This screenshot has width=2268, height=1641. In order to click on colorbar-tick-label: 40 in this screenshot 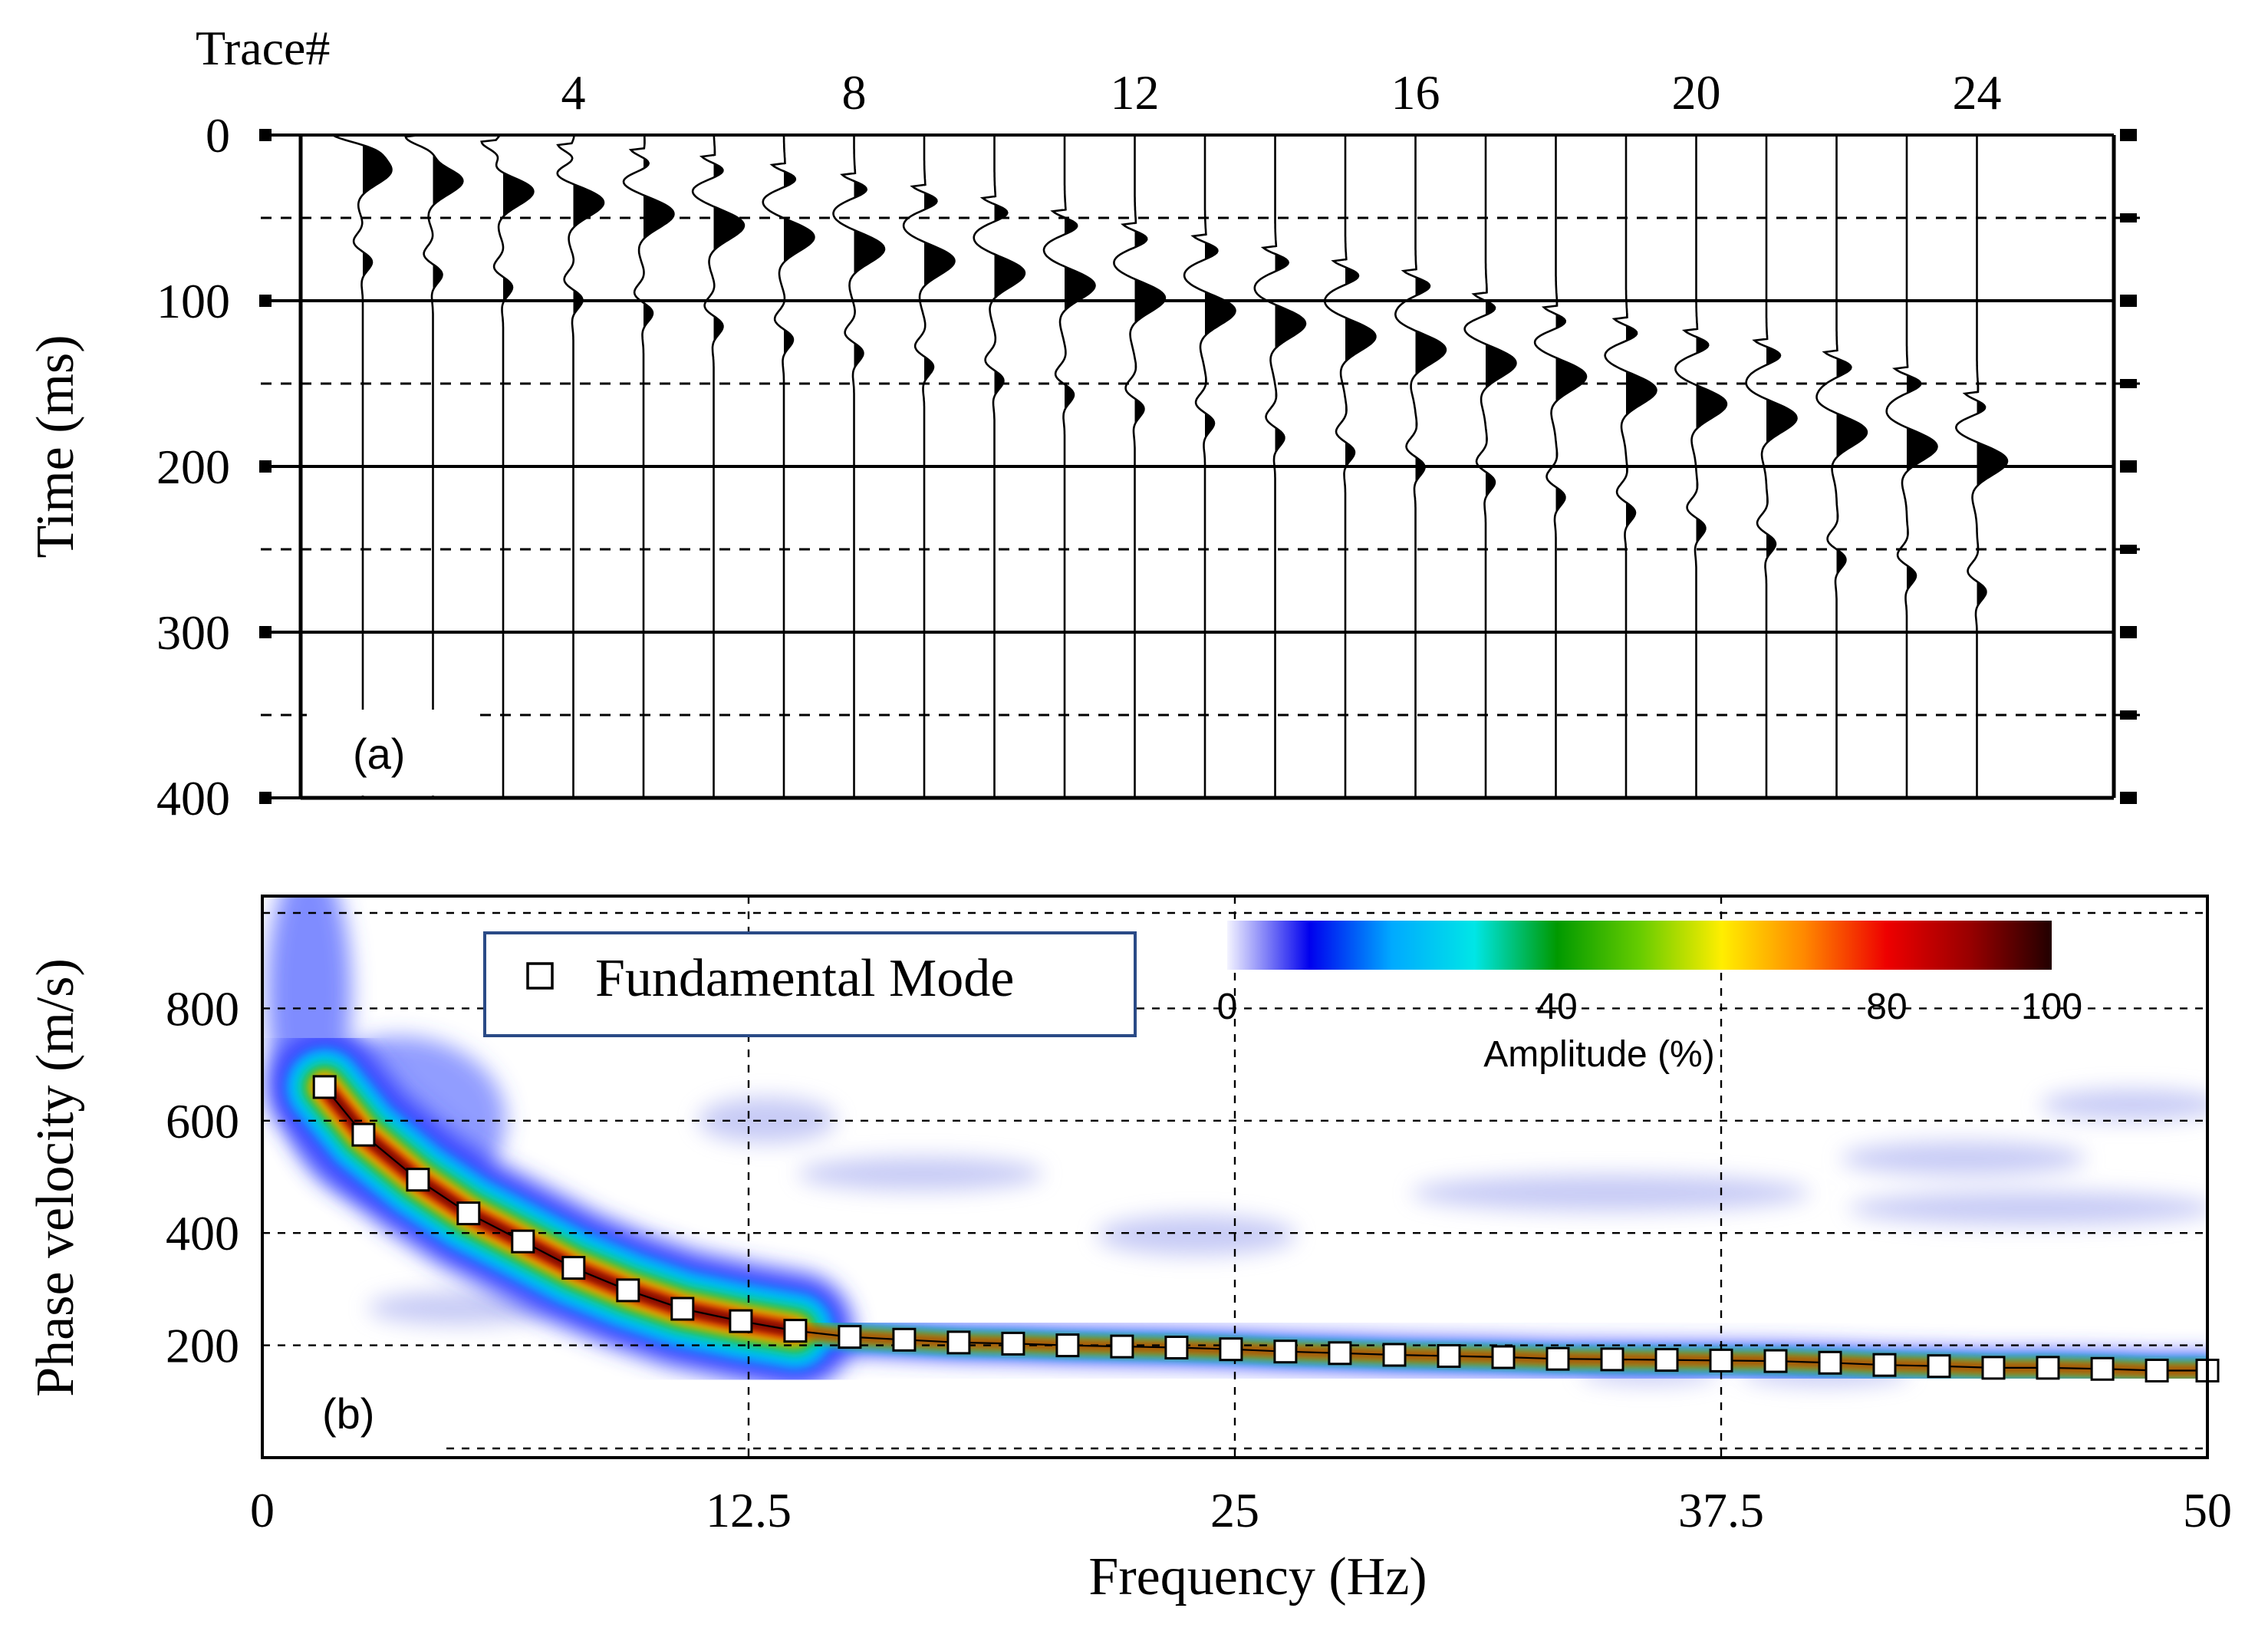, I will do `click(1556, 1007)`.